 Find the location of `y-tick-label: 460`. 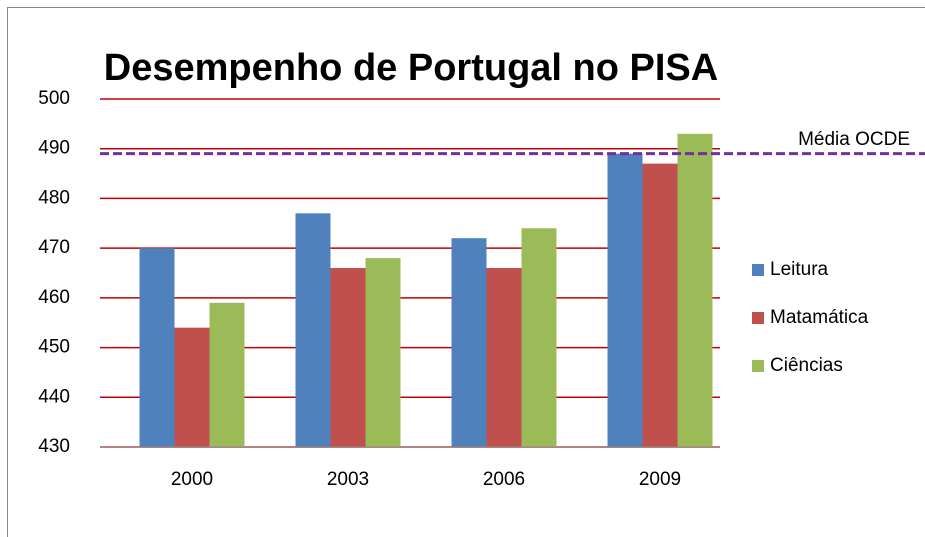

y-tick-label: 460 is located at coordinates (54, 297).